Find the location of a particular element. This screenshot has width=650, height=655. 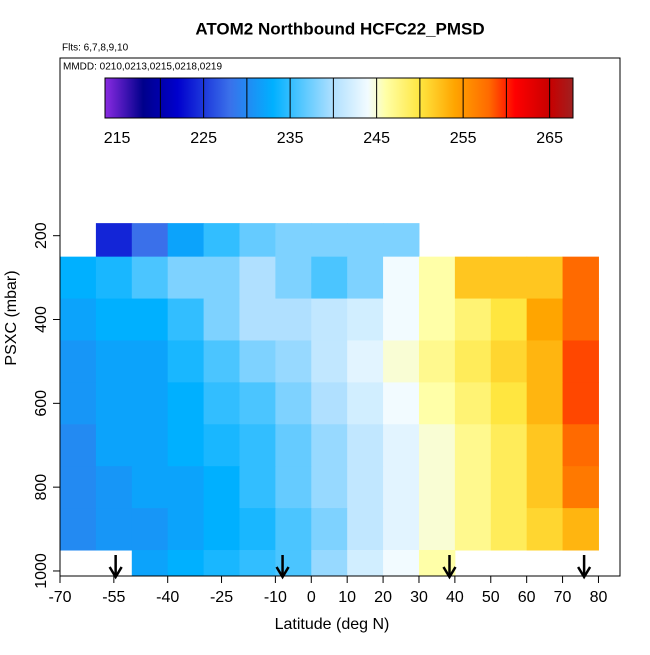

annotation: Flts: 6,7,8,9,10 is located at coordinates (95, 48).